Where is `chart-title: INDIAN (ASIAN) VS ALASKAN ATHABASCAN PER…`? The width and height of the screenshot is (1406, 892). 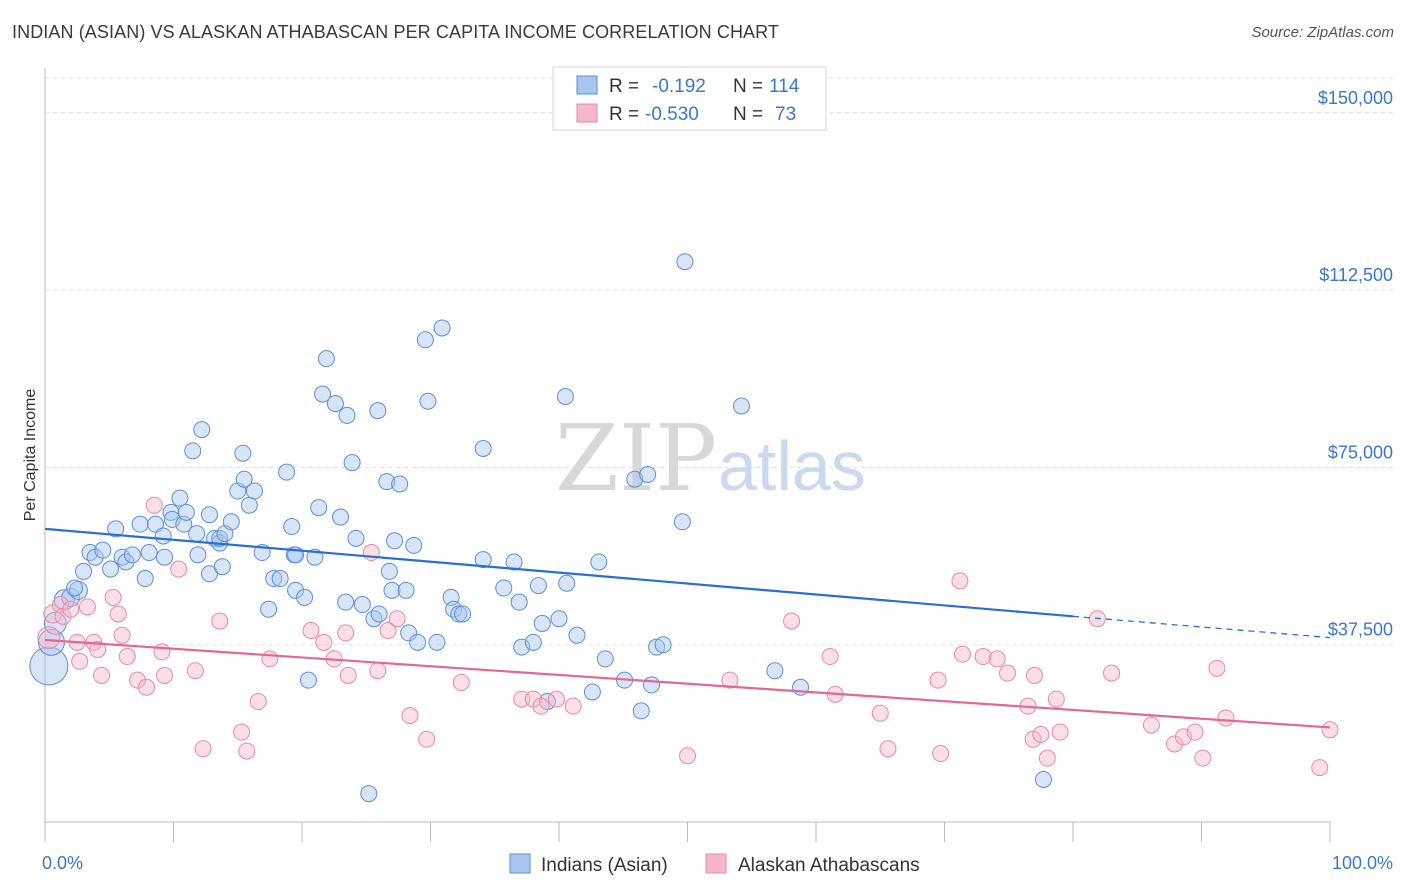 chart-title: INDIAN (ASIAN) VS ALASKAN ATHABASCAN PER… is located at coordinates (396, 32).